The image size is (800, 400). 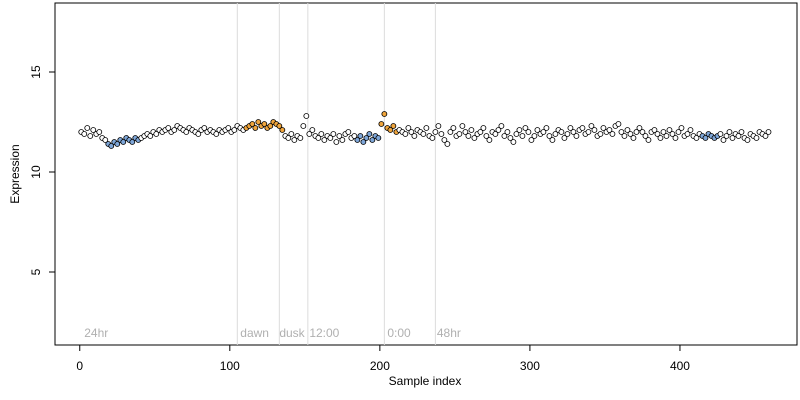 I want to click on y-axis-title: Expression, so click(x=15, y=173).